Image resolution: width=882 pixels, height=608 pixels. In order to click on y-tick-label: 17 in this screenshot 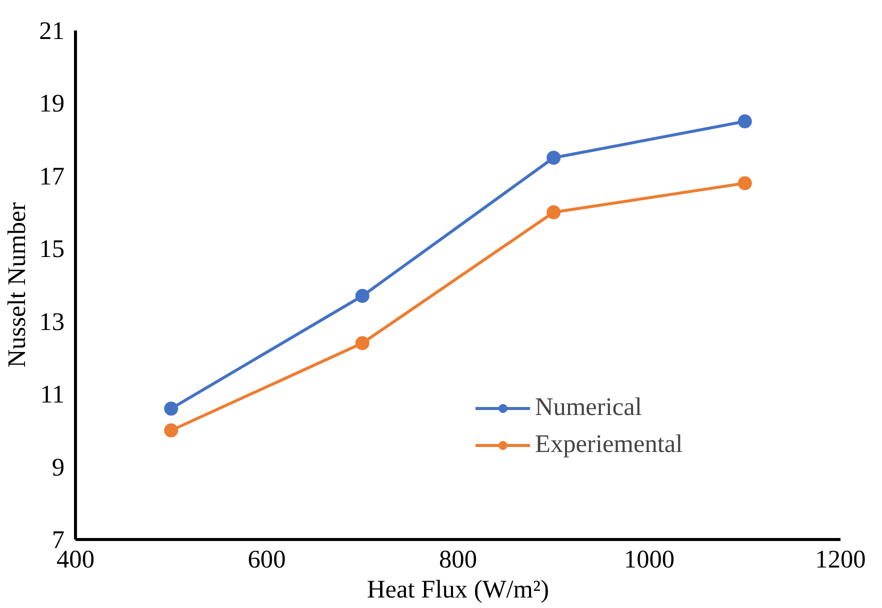, I will do `click(51, 176)`.